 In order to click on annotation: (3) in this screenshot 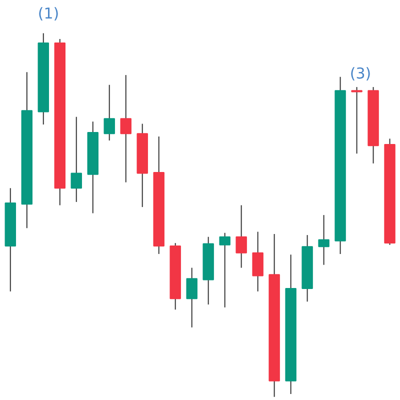, I will do `click(361, 73)`.